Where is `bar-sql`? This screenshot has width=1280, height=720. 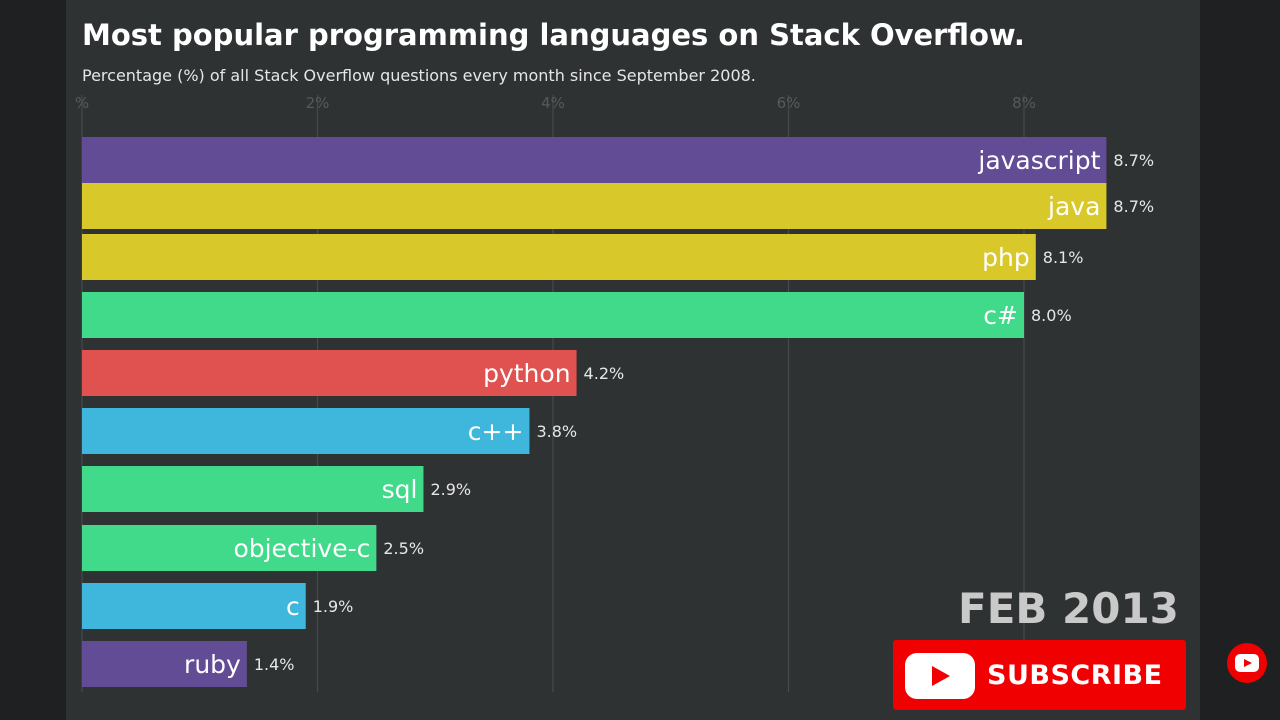 bar-sql is located at coordinates (253, 489).